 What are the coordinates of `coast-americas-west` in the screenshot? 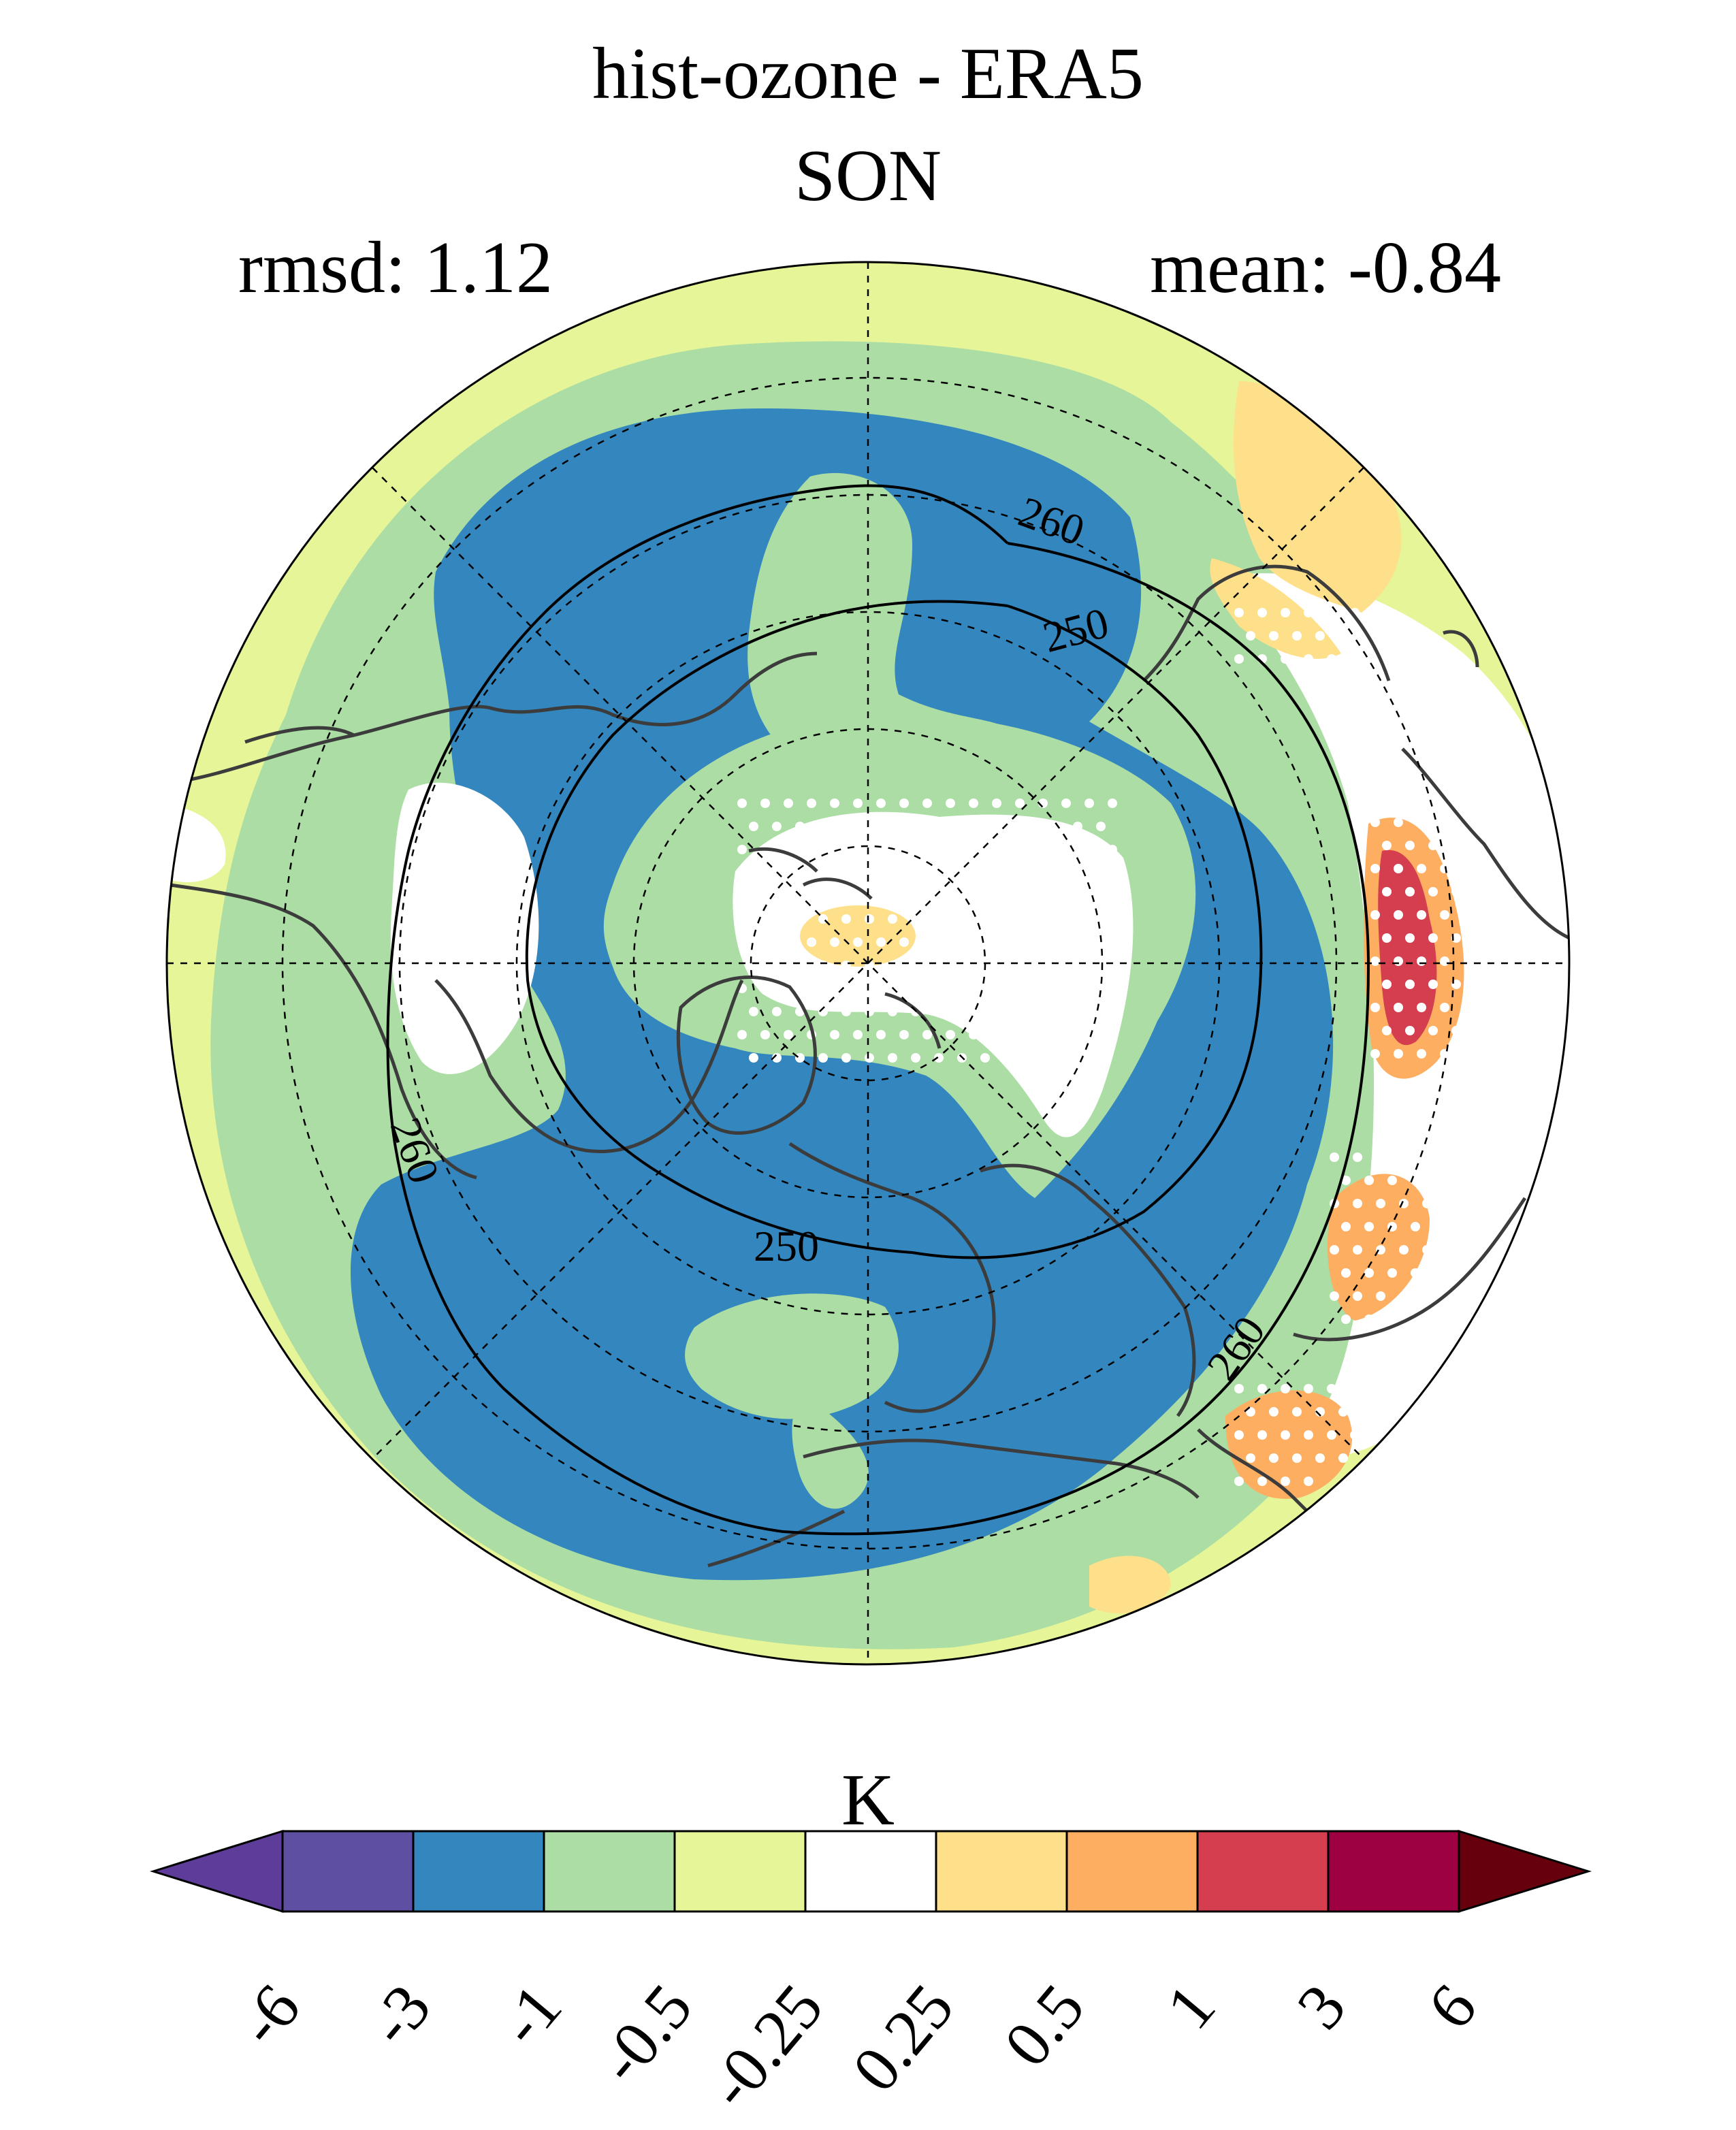 It's located at (494, 718).